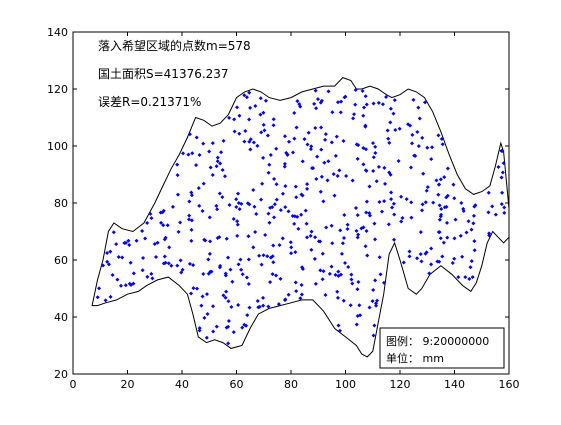 Image resolution: width=561 pixels, height=425 pixels. Describe the element at coordinates (73, 384) in the screenshot. I see `x-tick-label: 0` at that location.